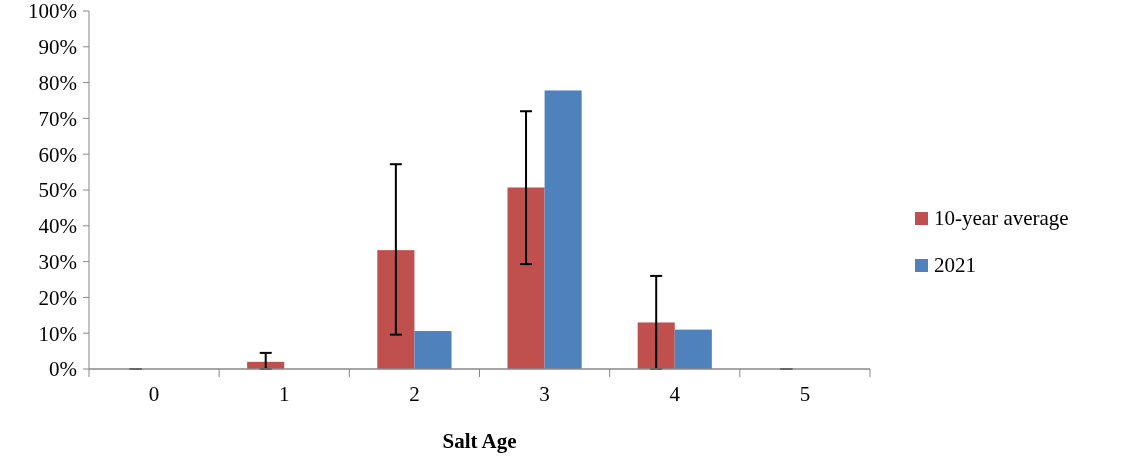 Image resolution: width=1123 pixels, height=462 pixels. I want to click on x-tick-label: 0, so click(154, 394).